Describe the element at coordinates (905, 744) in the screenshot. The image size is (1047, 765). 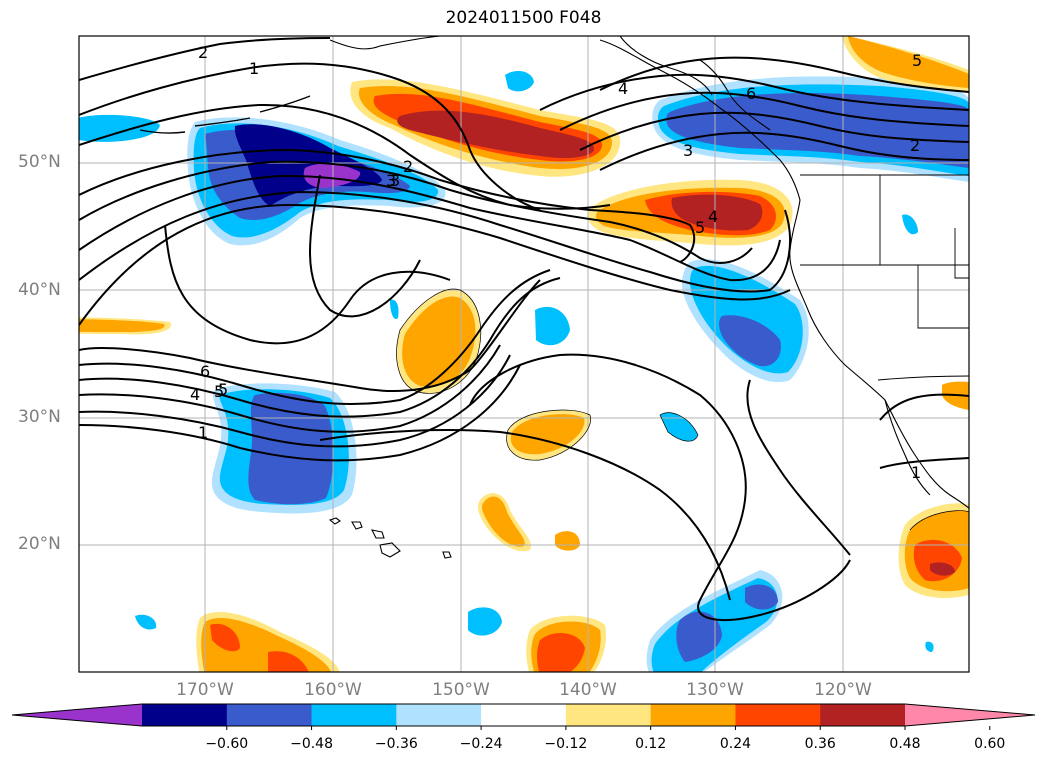
I see `colorbar-tick-label: 0.48` at that location.